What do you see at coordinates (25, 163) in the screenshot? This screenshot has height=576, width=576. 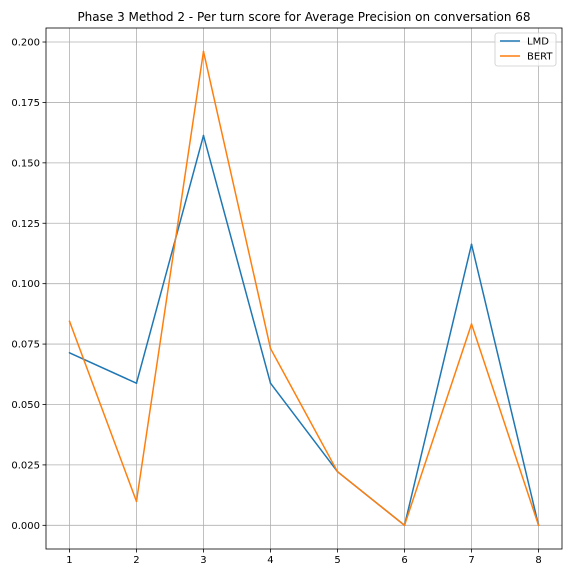 I see `y-tick-label: 0.150` at bounding box center [25, 163].